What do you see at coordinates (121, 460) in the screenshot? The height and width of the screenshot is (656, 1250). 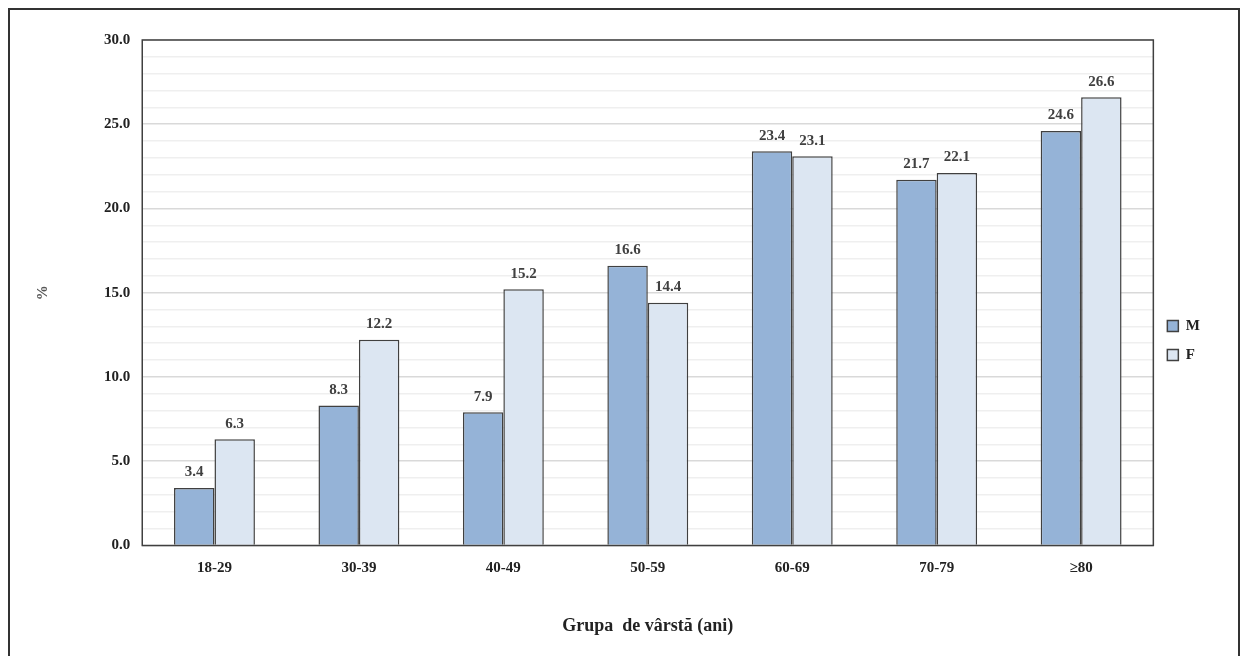 I see `y-tick-label: 5.0` at bounding box center [121, 460].